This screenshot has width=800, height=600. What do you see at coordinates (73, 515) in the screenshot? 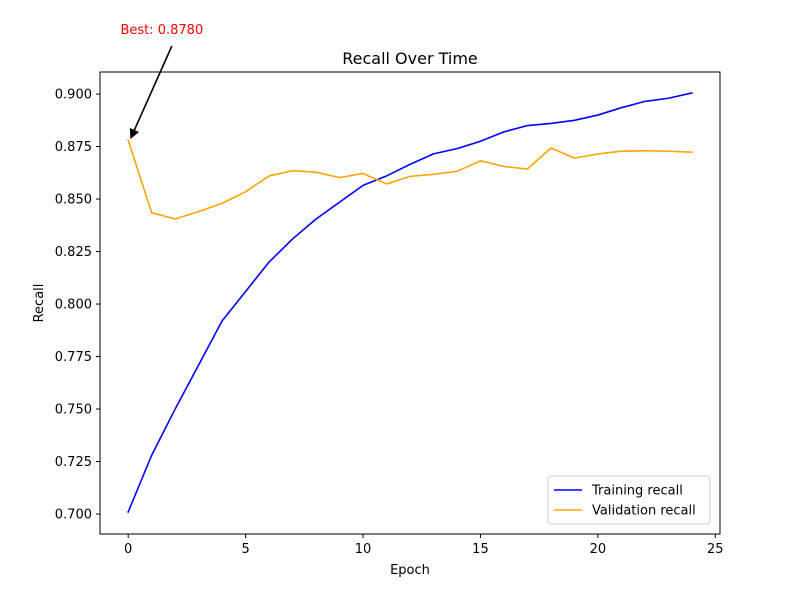
I see `y-tick-label: 0.700` at bounding box center [73, 515].